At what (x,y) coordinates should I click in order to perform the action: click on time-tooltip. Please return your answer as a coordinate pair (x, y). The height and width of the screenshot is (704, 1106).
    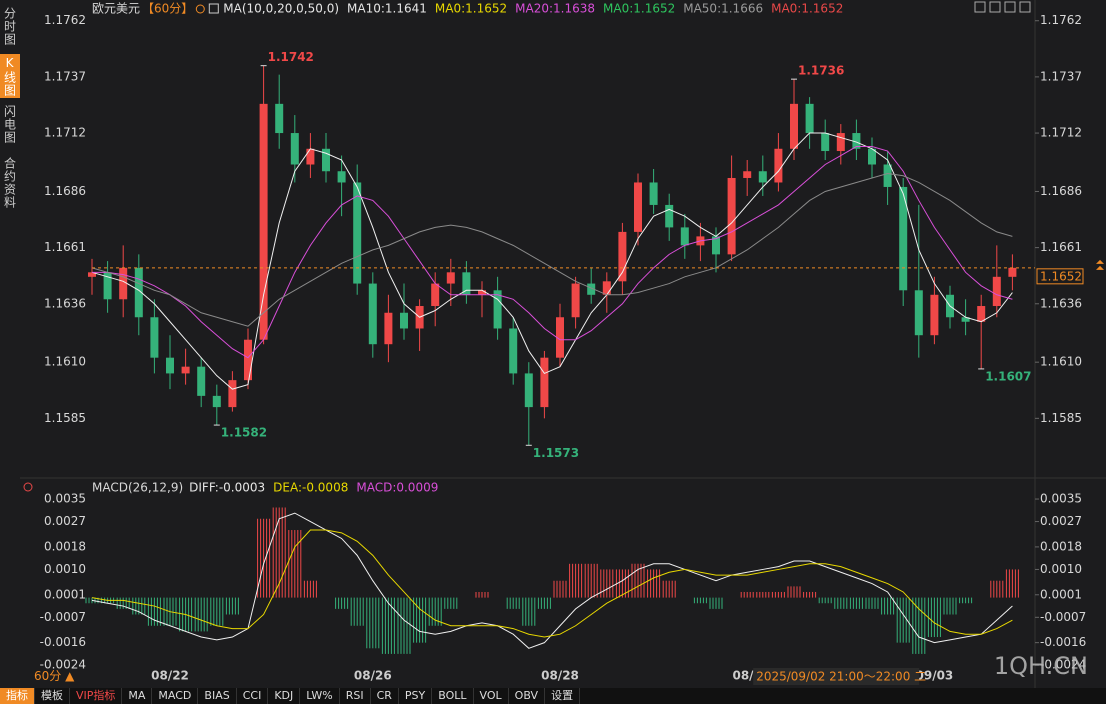
    Looking at the image, I should click on (836, 676).